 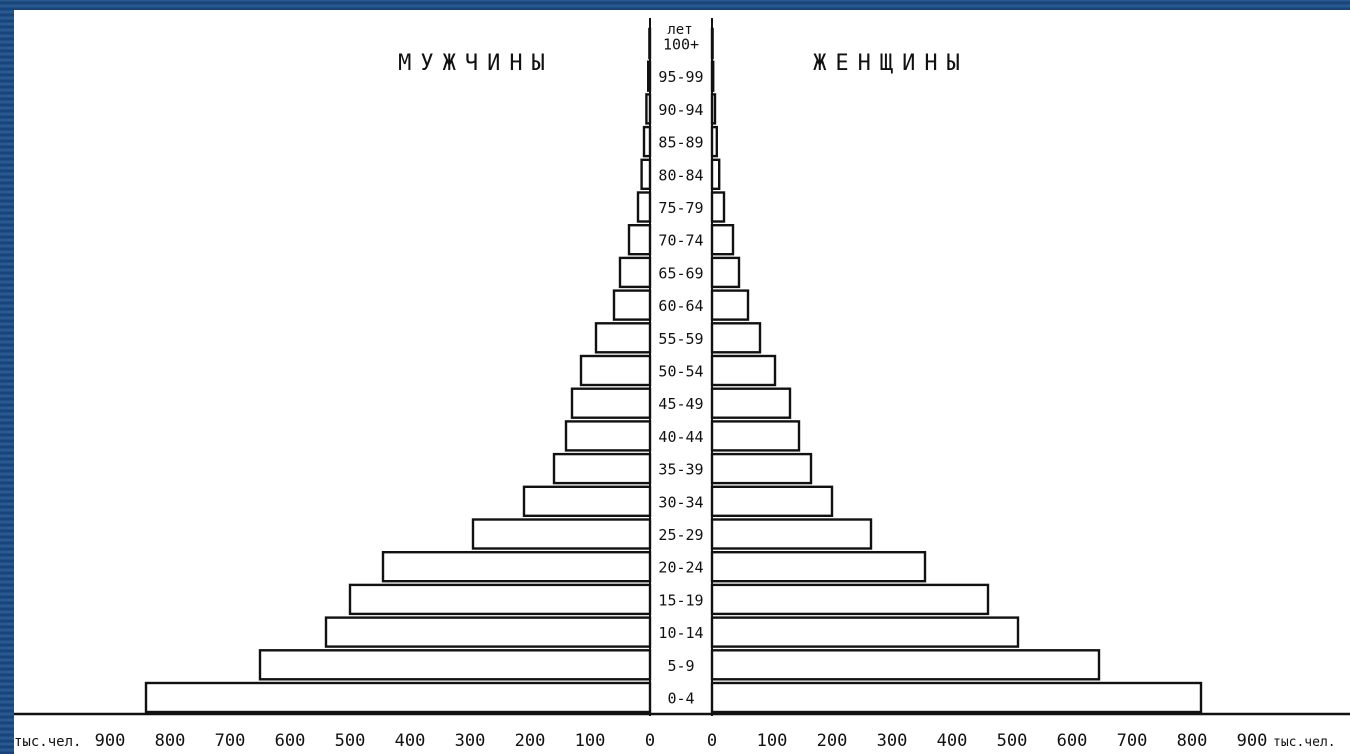 I want to click on tick-left-400: 400, so click(x=410, y=741).